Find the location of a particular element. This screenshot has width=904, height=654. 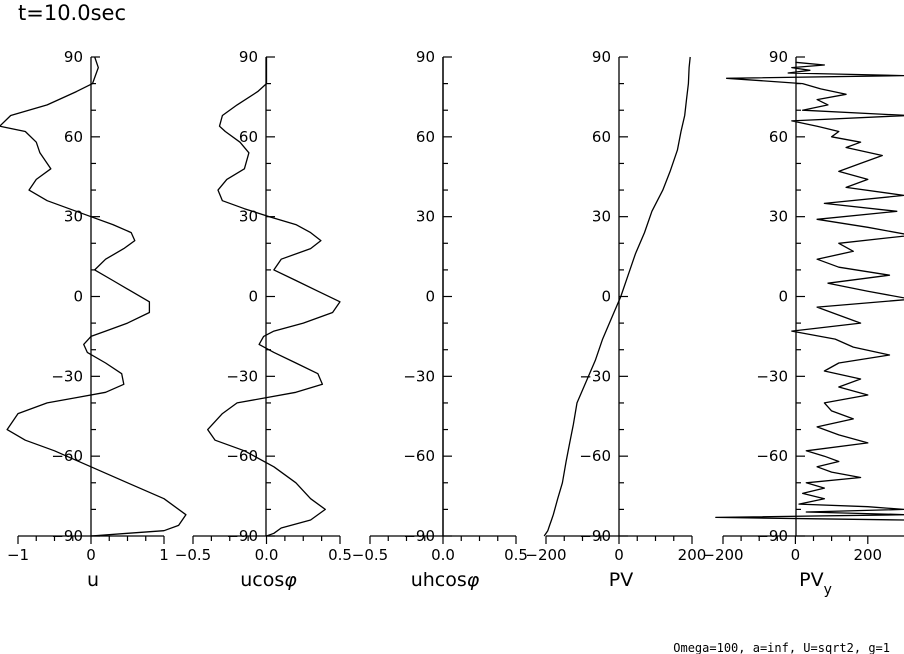

series-line-ucosphi is located at coordinates (274, 297).